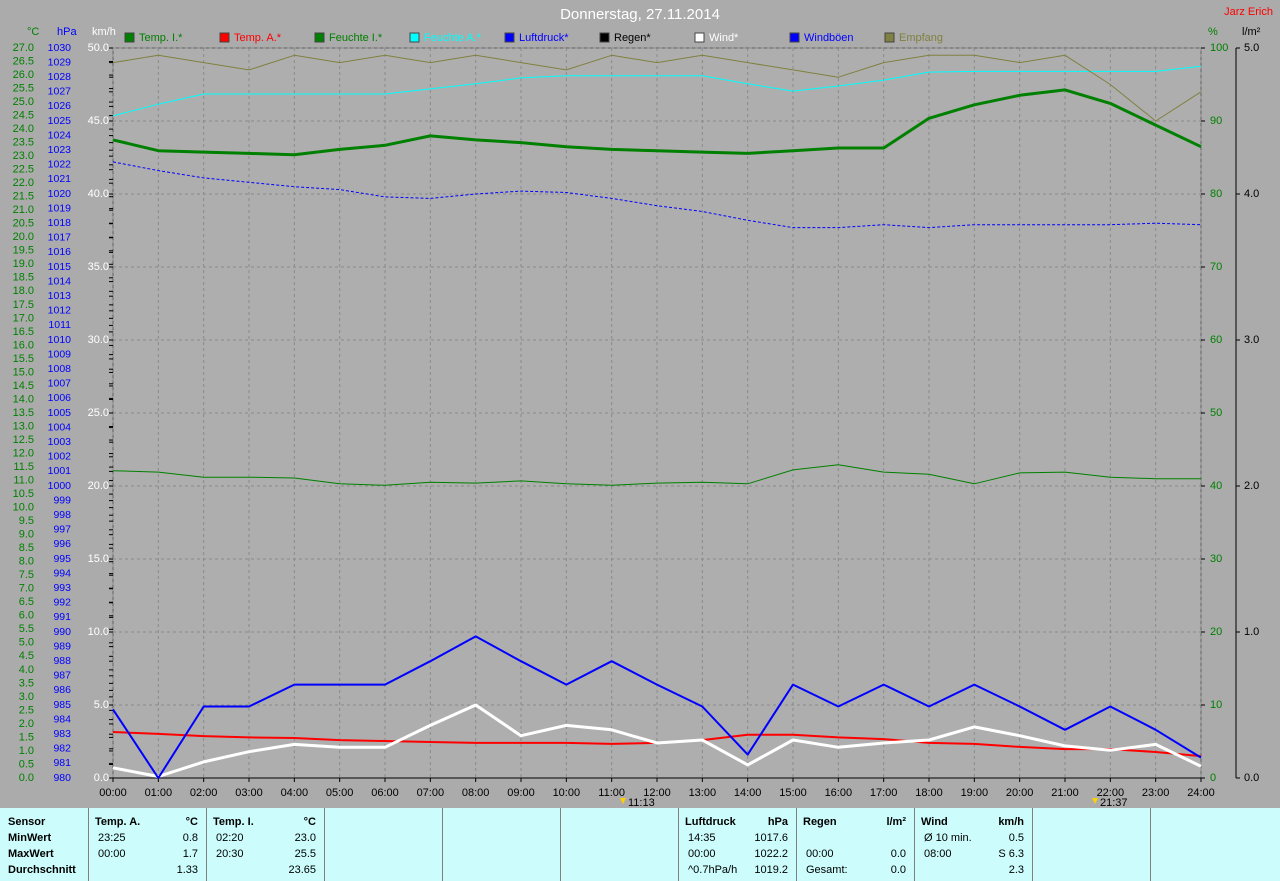 Image resolution: width=1280 pixels, height=881 pixels. Describe the element at coordinates (62, 646) in the screenshot. I see `y-tick-label: 989` at that location.